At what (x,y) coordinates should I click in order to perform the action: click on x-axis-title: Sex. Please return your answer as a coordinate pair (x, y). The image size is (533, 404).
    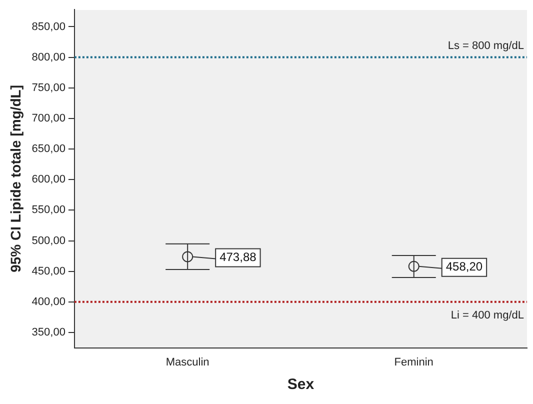
    Looking at the image, I should click on (301, 385).